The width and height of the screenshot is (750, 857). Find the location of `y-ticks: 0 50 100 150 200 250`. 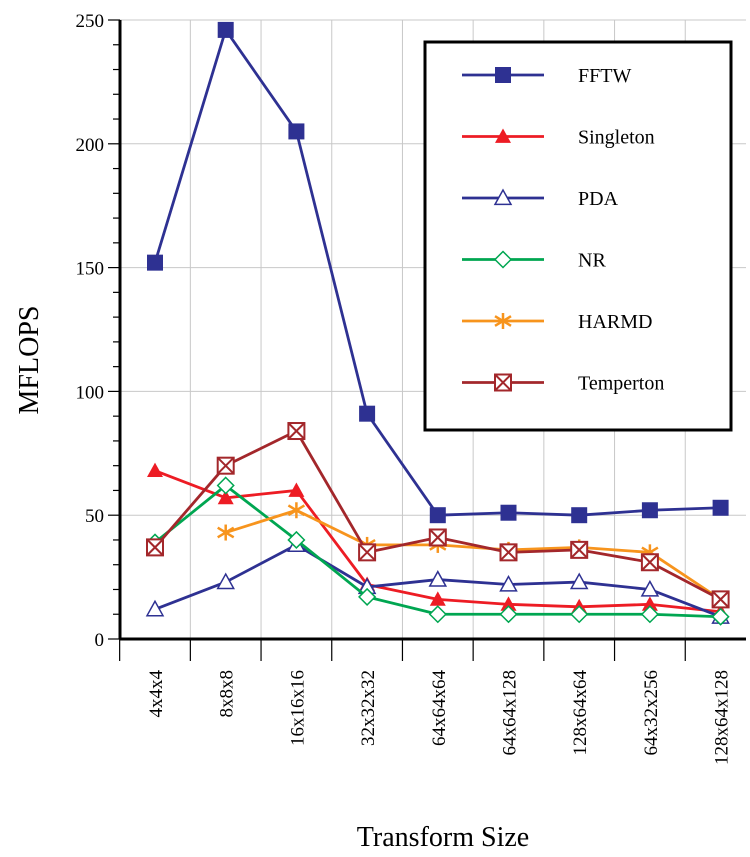

y-ticks: 0 50 100 150 200 250 is located at coordinates (98, 331).